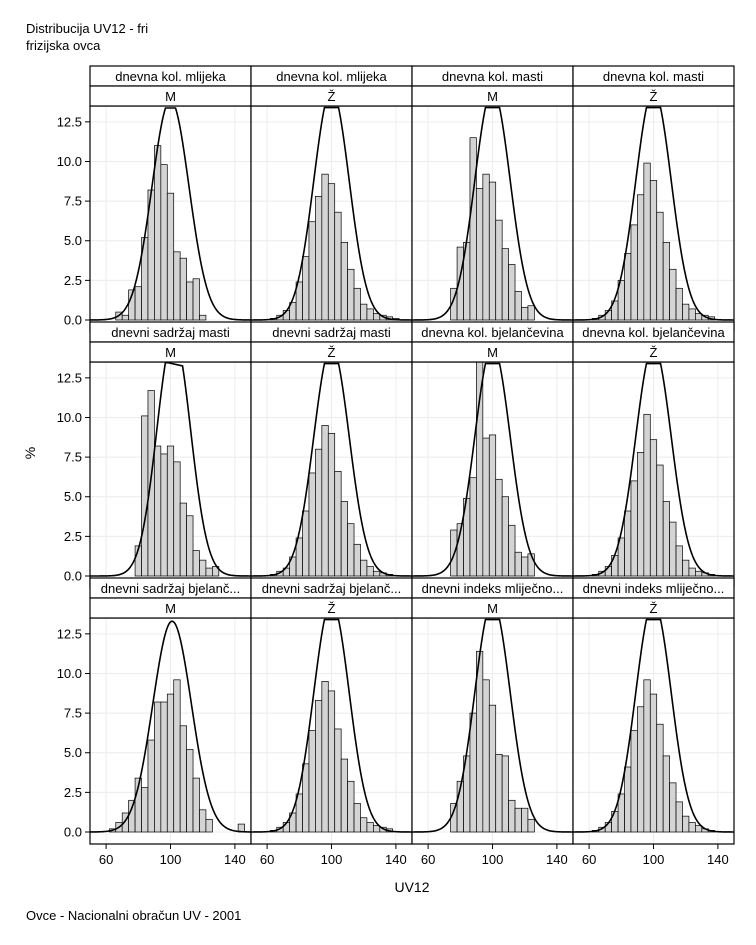  I want to click on strip-sex-label: Ž, so click(332, 608).